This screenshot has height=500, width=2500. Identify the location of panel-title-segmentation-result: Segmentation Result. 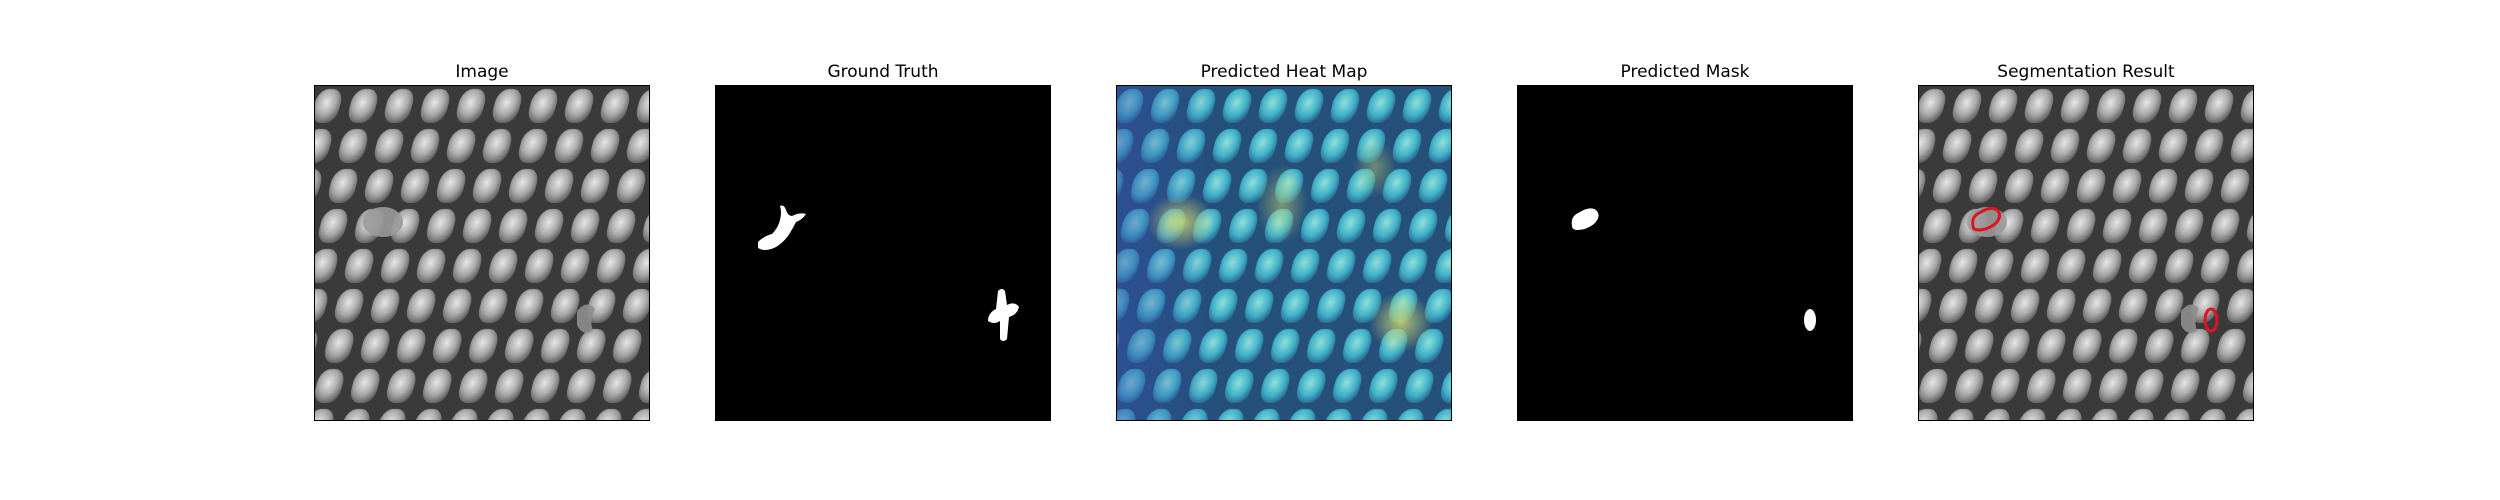
(2086, 72).